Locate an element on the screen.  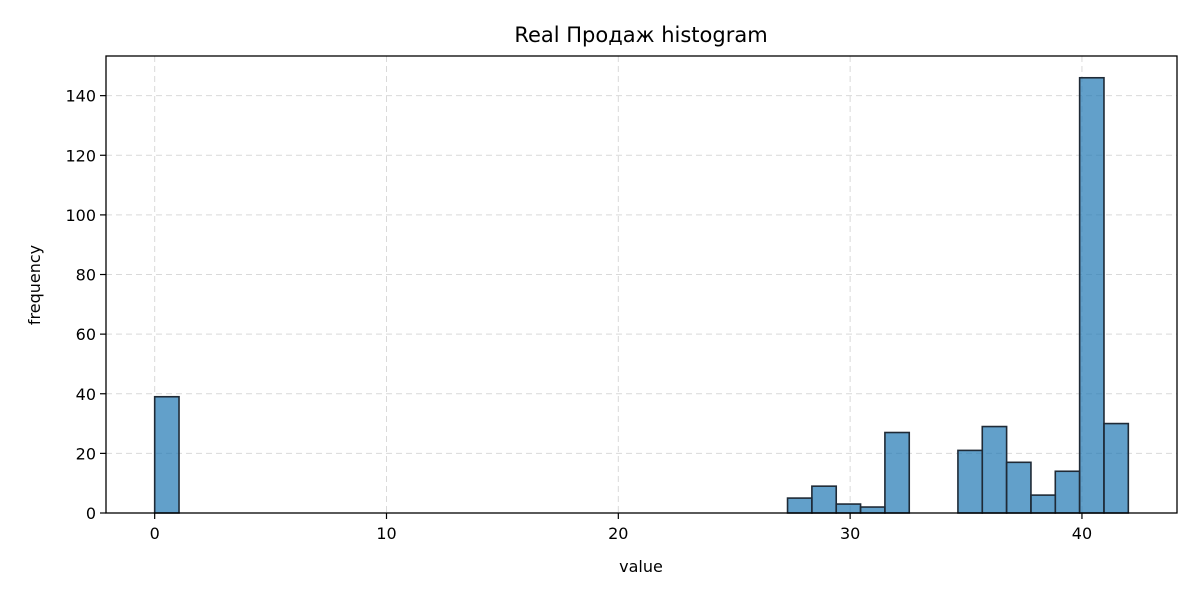
x-tick-label: 20 is located at coordinates (618, 533).